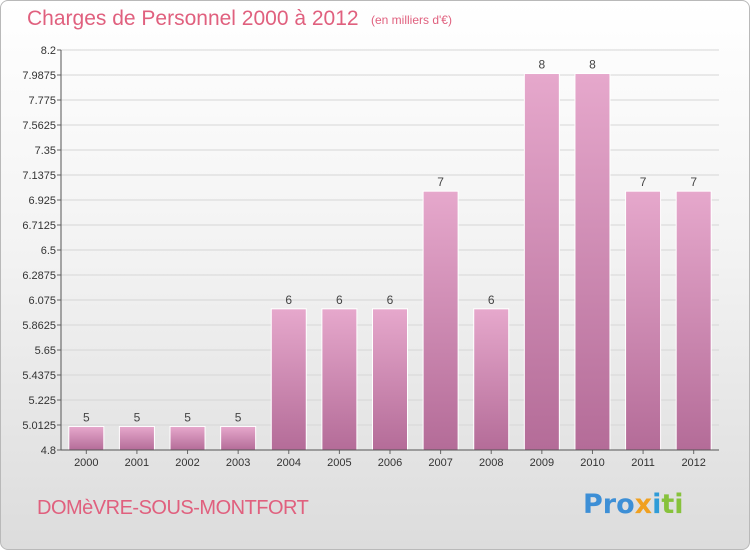 This screenshot has width=750, height=550. I want to click on bar-2000, so click(86, 438).